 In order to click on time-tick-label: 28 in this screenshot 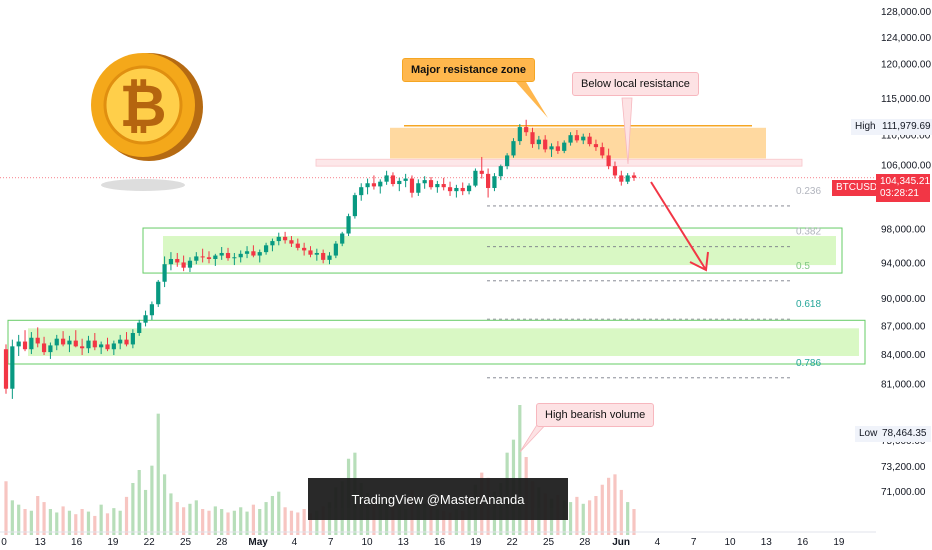, I will do `click(222, 542)`.